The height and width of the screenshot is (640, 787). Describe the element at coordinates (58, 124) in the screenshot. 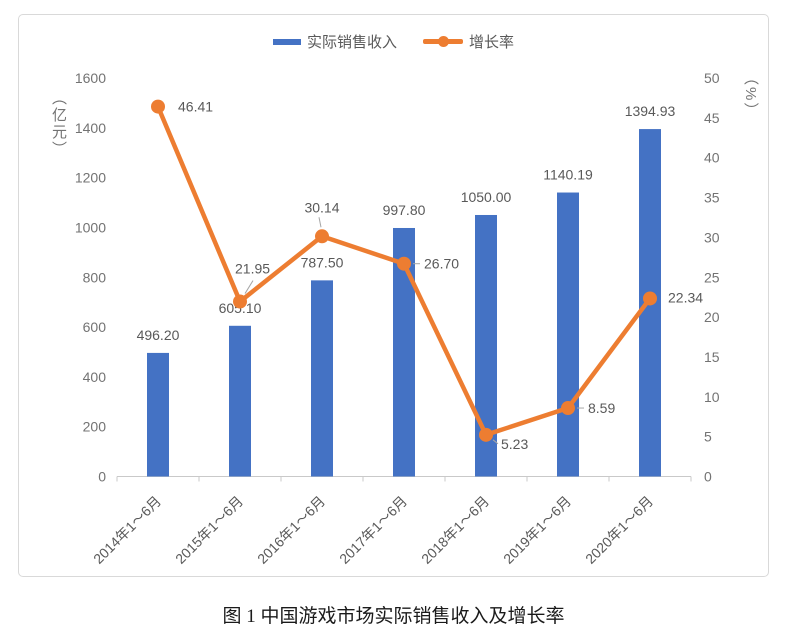

I see `left-axis-title: （亿元）` at that location.